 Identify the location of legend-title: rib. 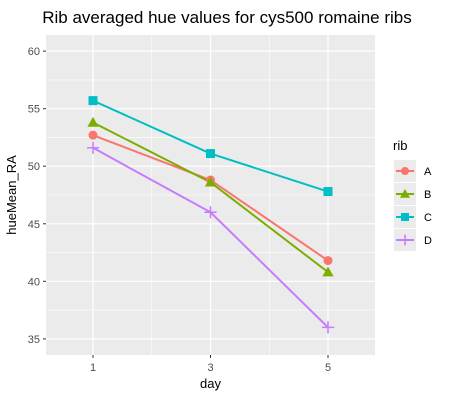
(400, 145).